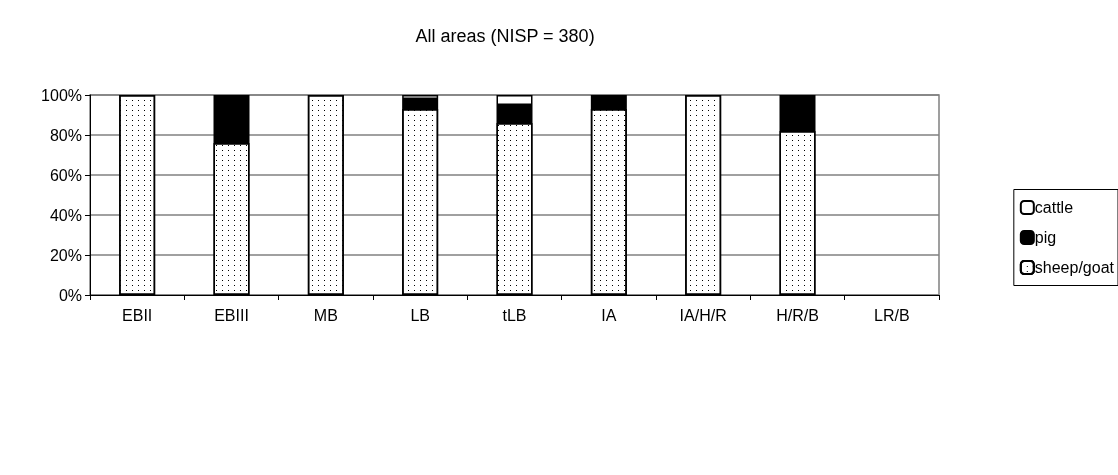  What do you see at coordinates (420, 315) in the screenshot?
I see `x-tick-label: LB` at bounding box center [420, 315].